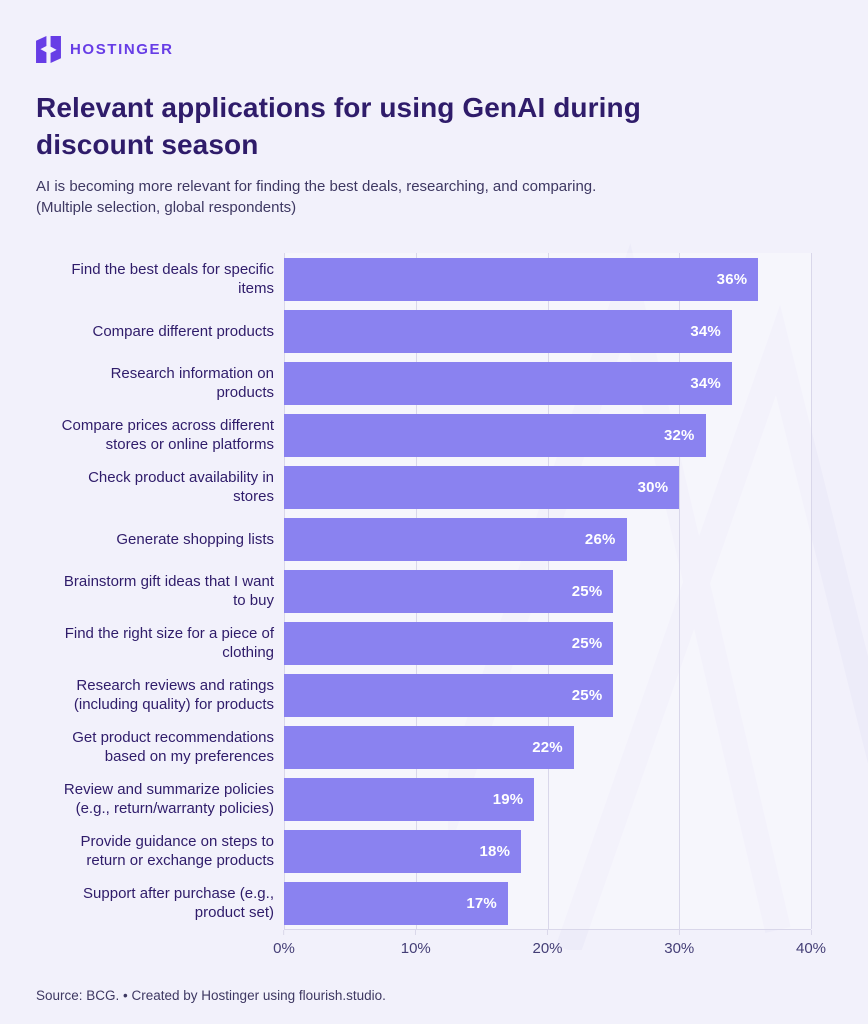  I want to click on bar-track: 26%, so click(547, 539).